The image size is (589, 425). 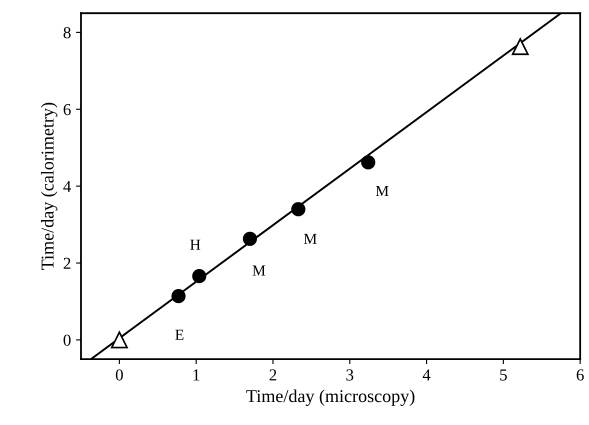 I want to click on x-tick-label: 4, so click(x=426, y=374).